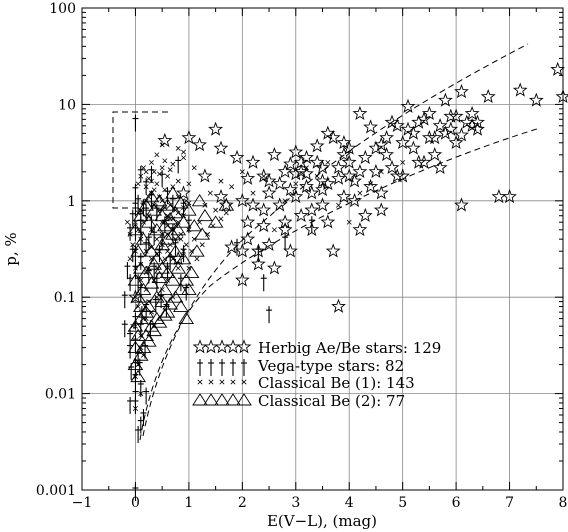 This screenshot has width=568, height=532. Describe the element at coordinates (135, 503) in the screenshot. I see `x-tick-label: 0` at that location.